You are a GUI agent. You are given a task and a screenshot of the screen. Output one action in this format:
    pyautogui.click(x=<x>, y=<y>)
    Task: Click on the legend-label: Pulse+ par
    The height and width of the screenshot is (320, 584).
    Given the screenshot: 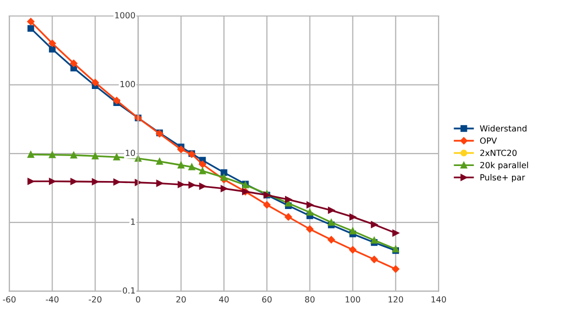 What is the action you would take?
    pyautogui.click(x=503, y=178)
    